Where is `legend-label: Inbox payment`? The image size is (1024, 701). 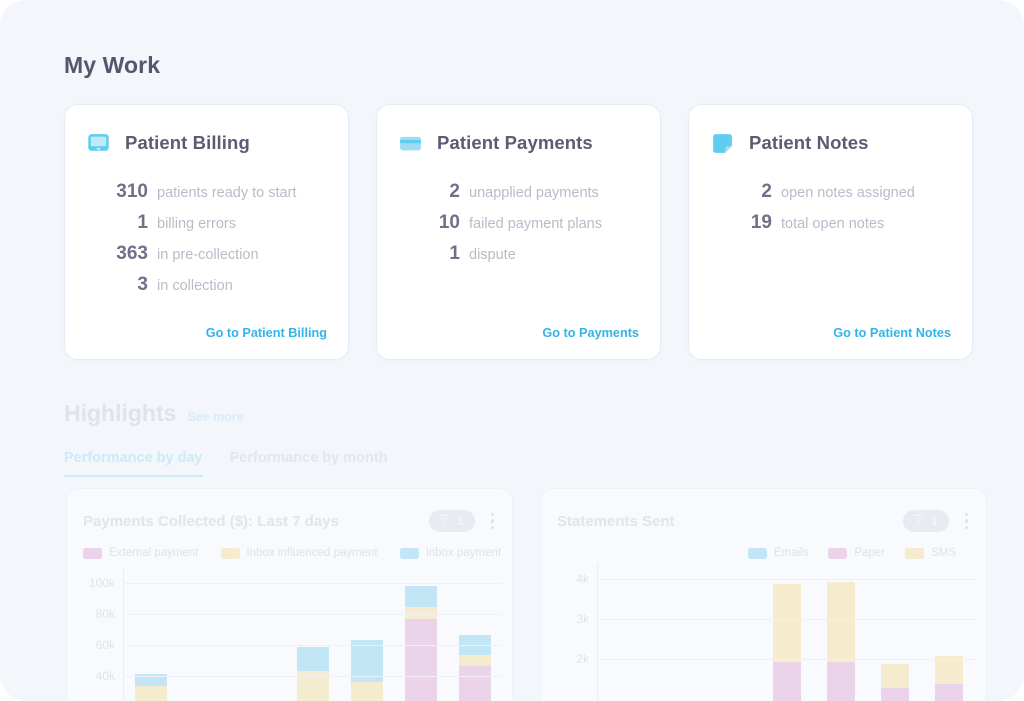
legend-label: Inbox payment is located at coordinates (463, 553).